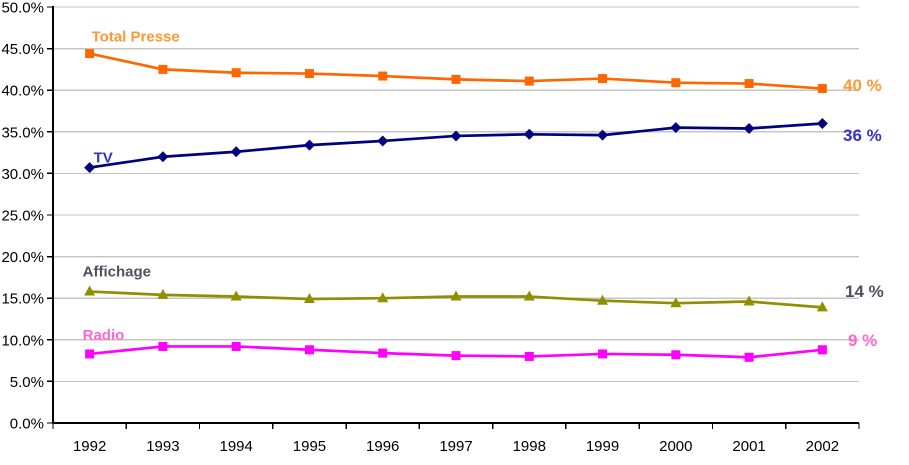  Describe the element at coordinates (456, 71) in the screenshot. I see `series-total-presse` at that location.